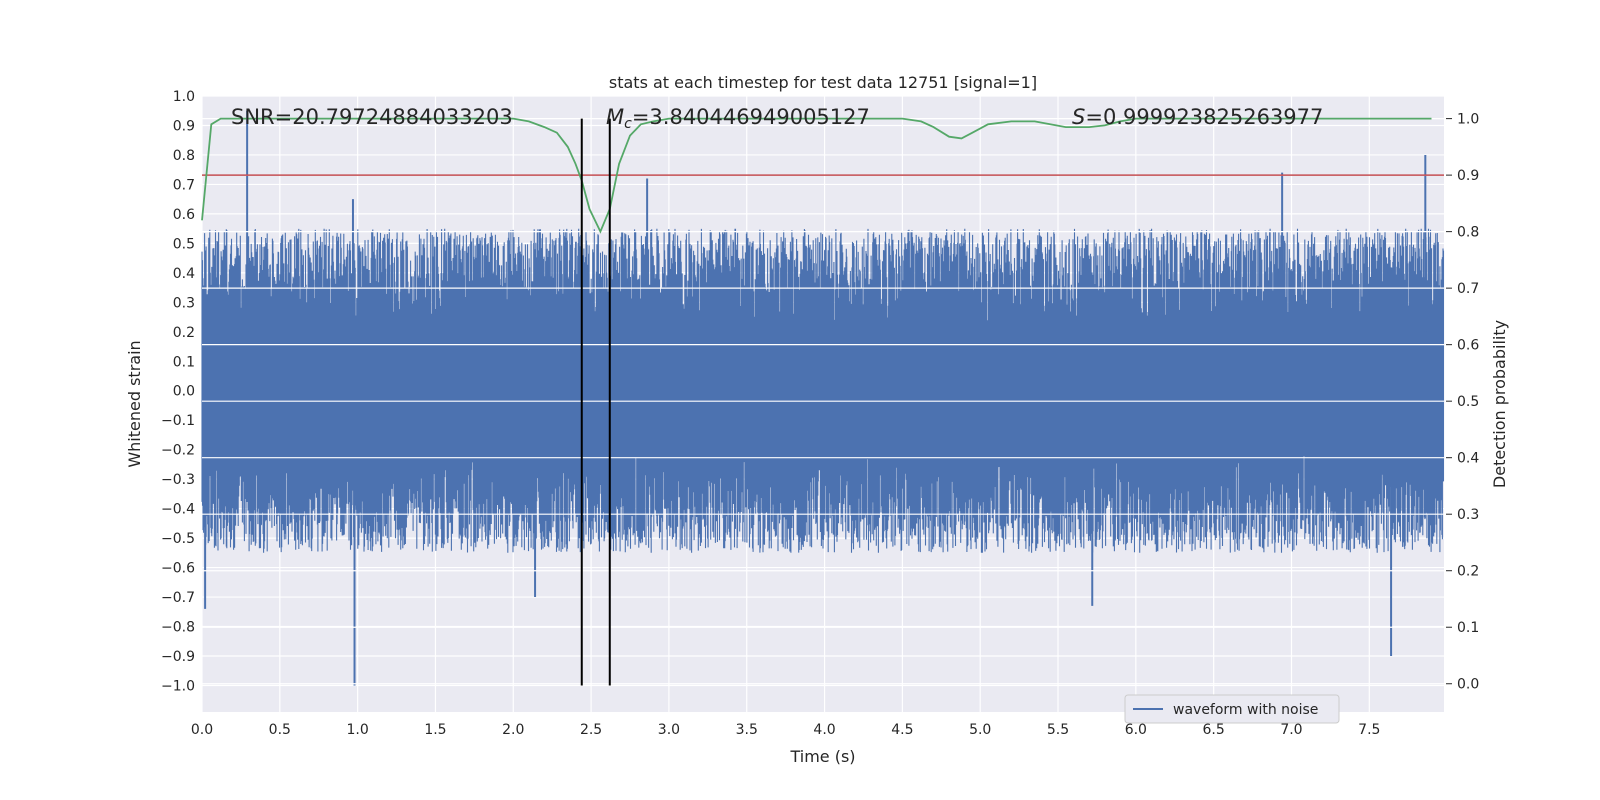 Image resolution: width=1600 pixels, height=800 pixels. I want to click on x-axis-label: Time (s), so click(822, 756).